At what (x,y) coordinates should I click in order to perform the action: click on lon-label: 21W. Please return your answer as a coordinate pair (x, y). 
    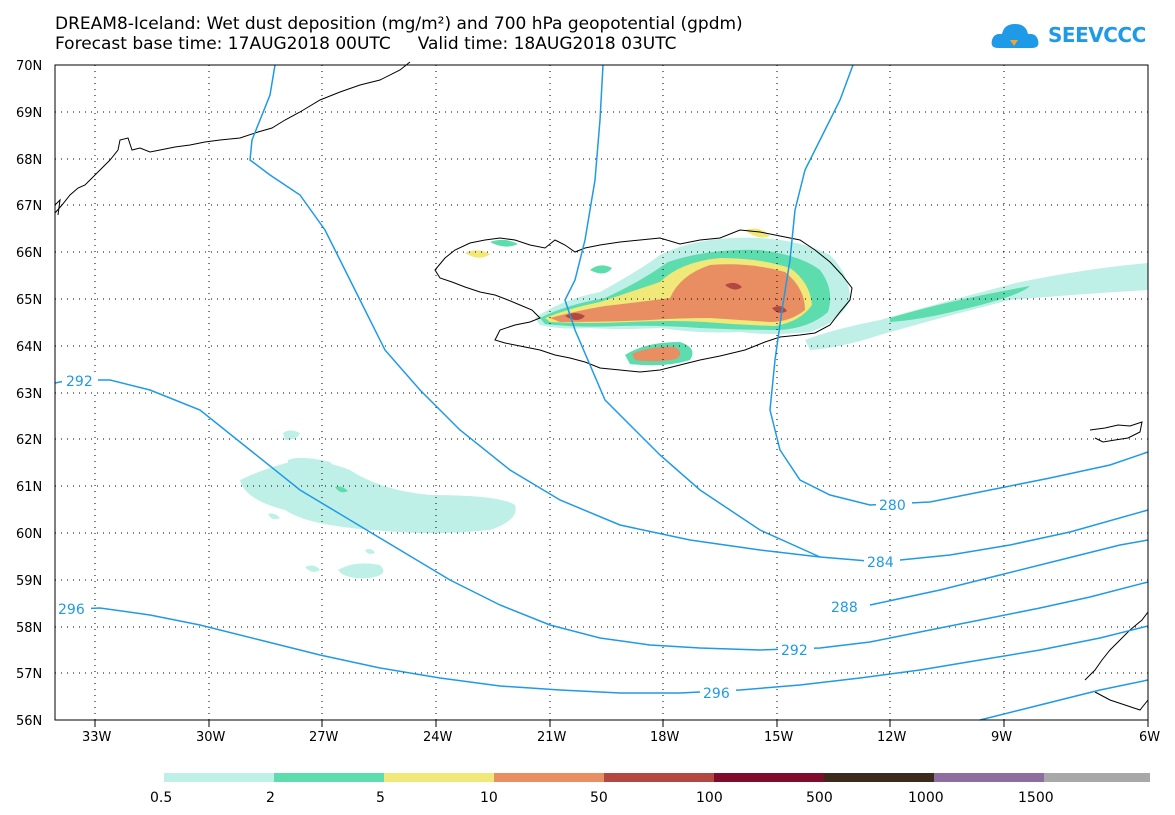
    Looking at the image, I should click on (552, 737).